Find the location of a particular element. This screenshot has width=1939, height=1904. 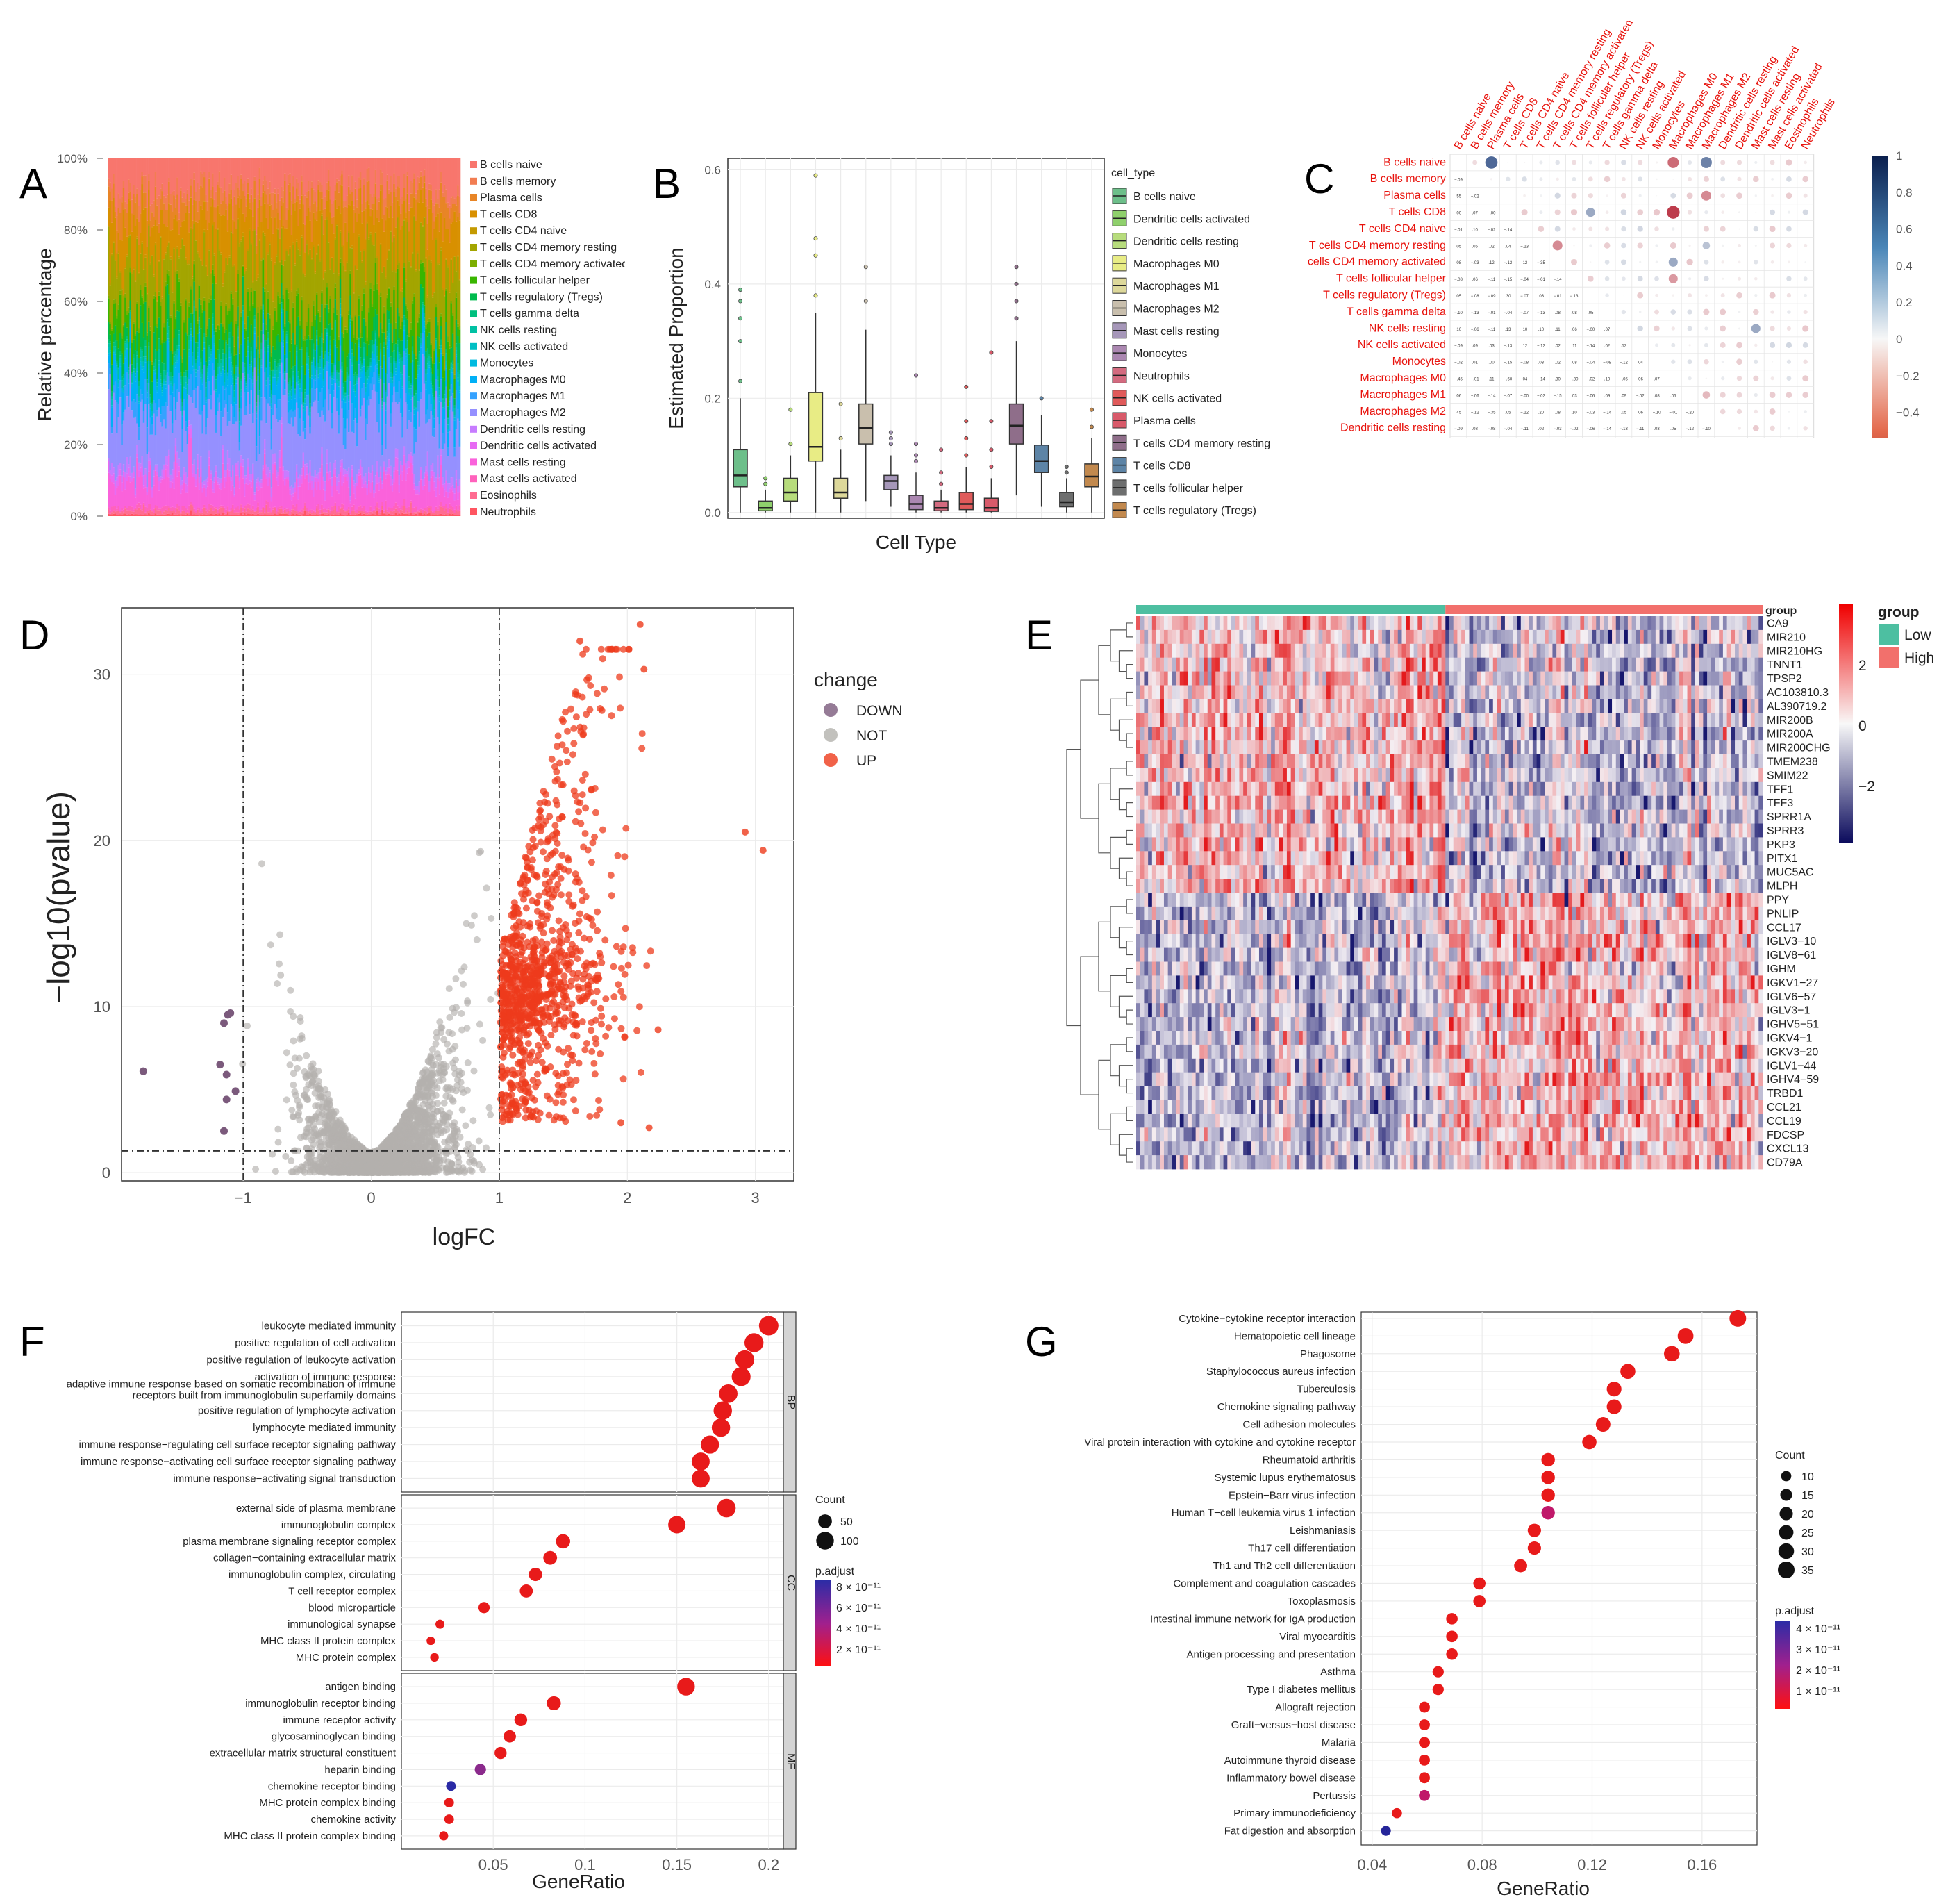

legend-key is located at coordinates (473, 164).